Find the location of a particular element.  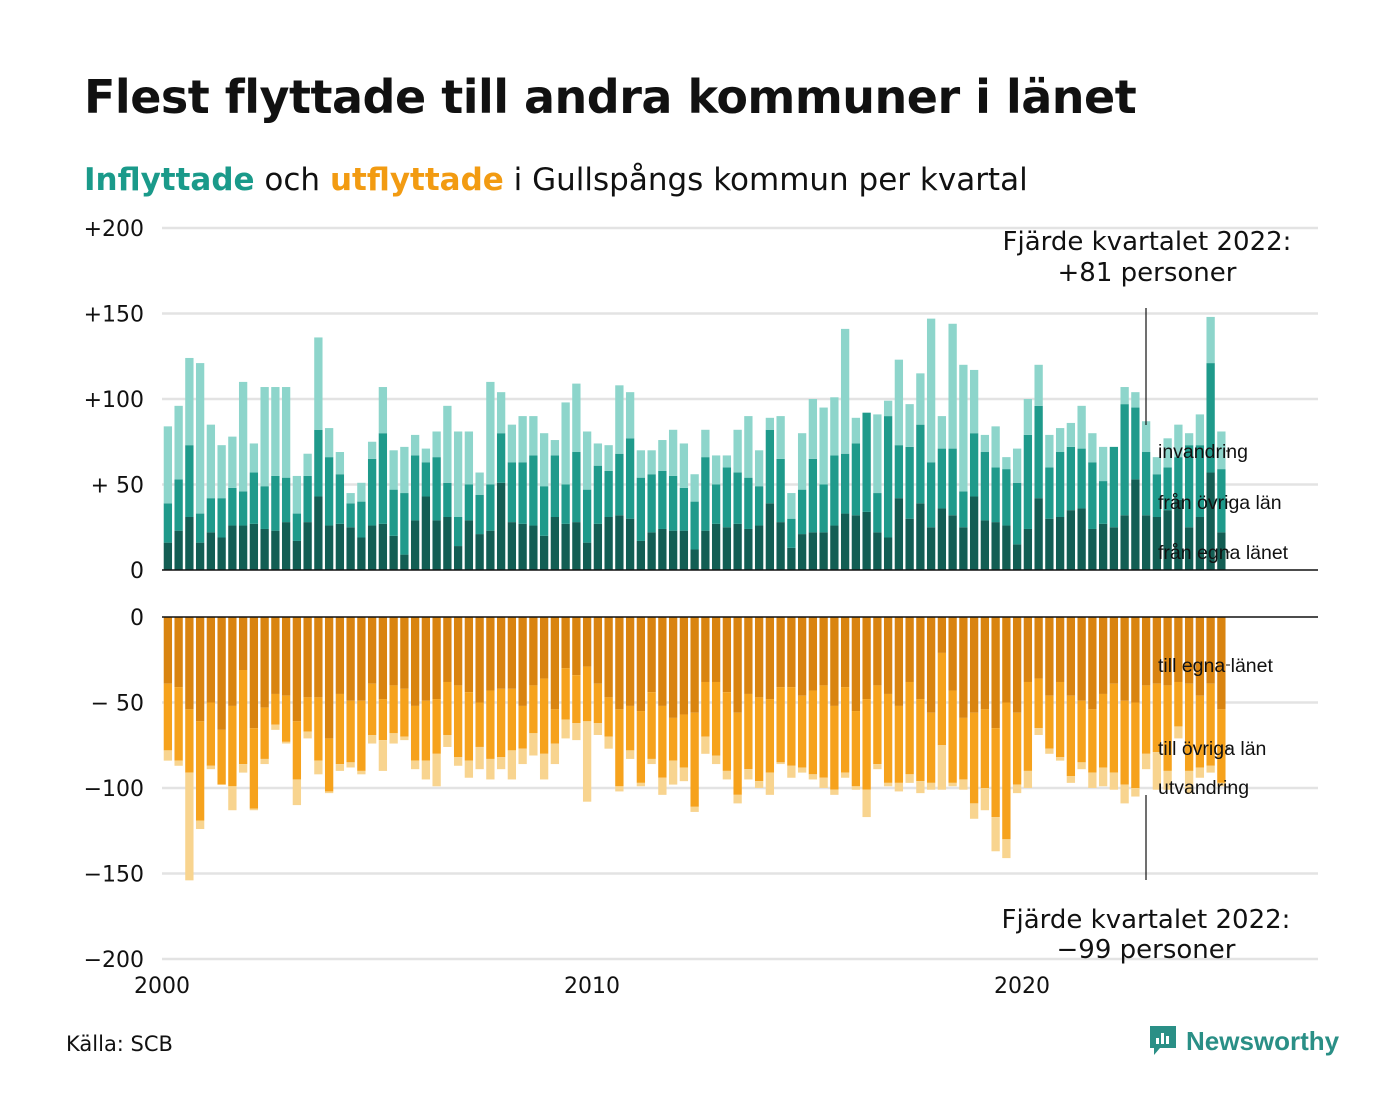

y-tick-label: + 50 is located at coordinates (117, 486).